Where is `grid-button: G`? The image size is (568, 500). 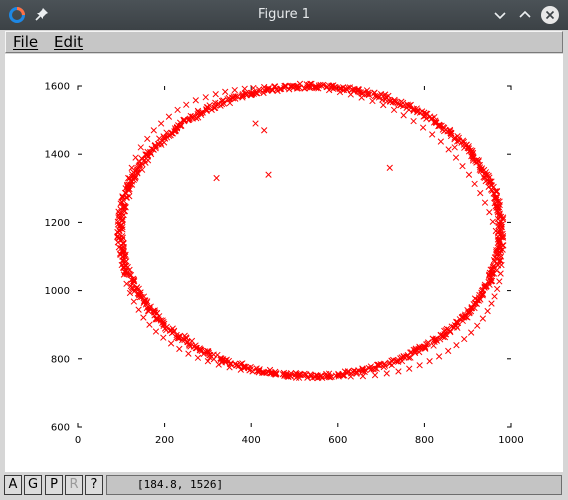
grid-button: G is located at coordinates (33, 485).